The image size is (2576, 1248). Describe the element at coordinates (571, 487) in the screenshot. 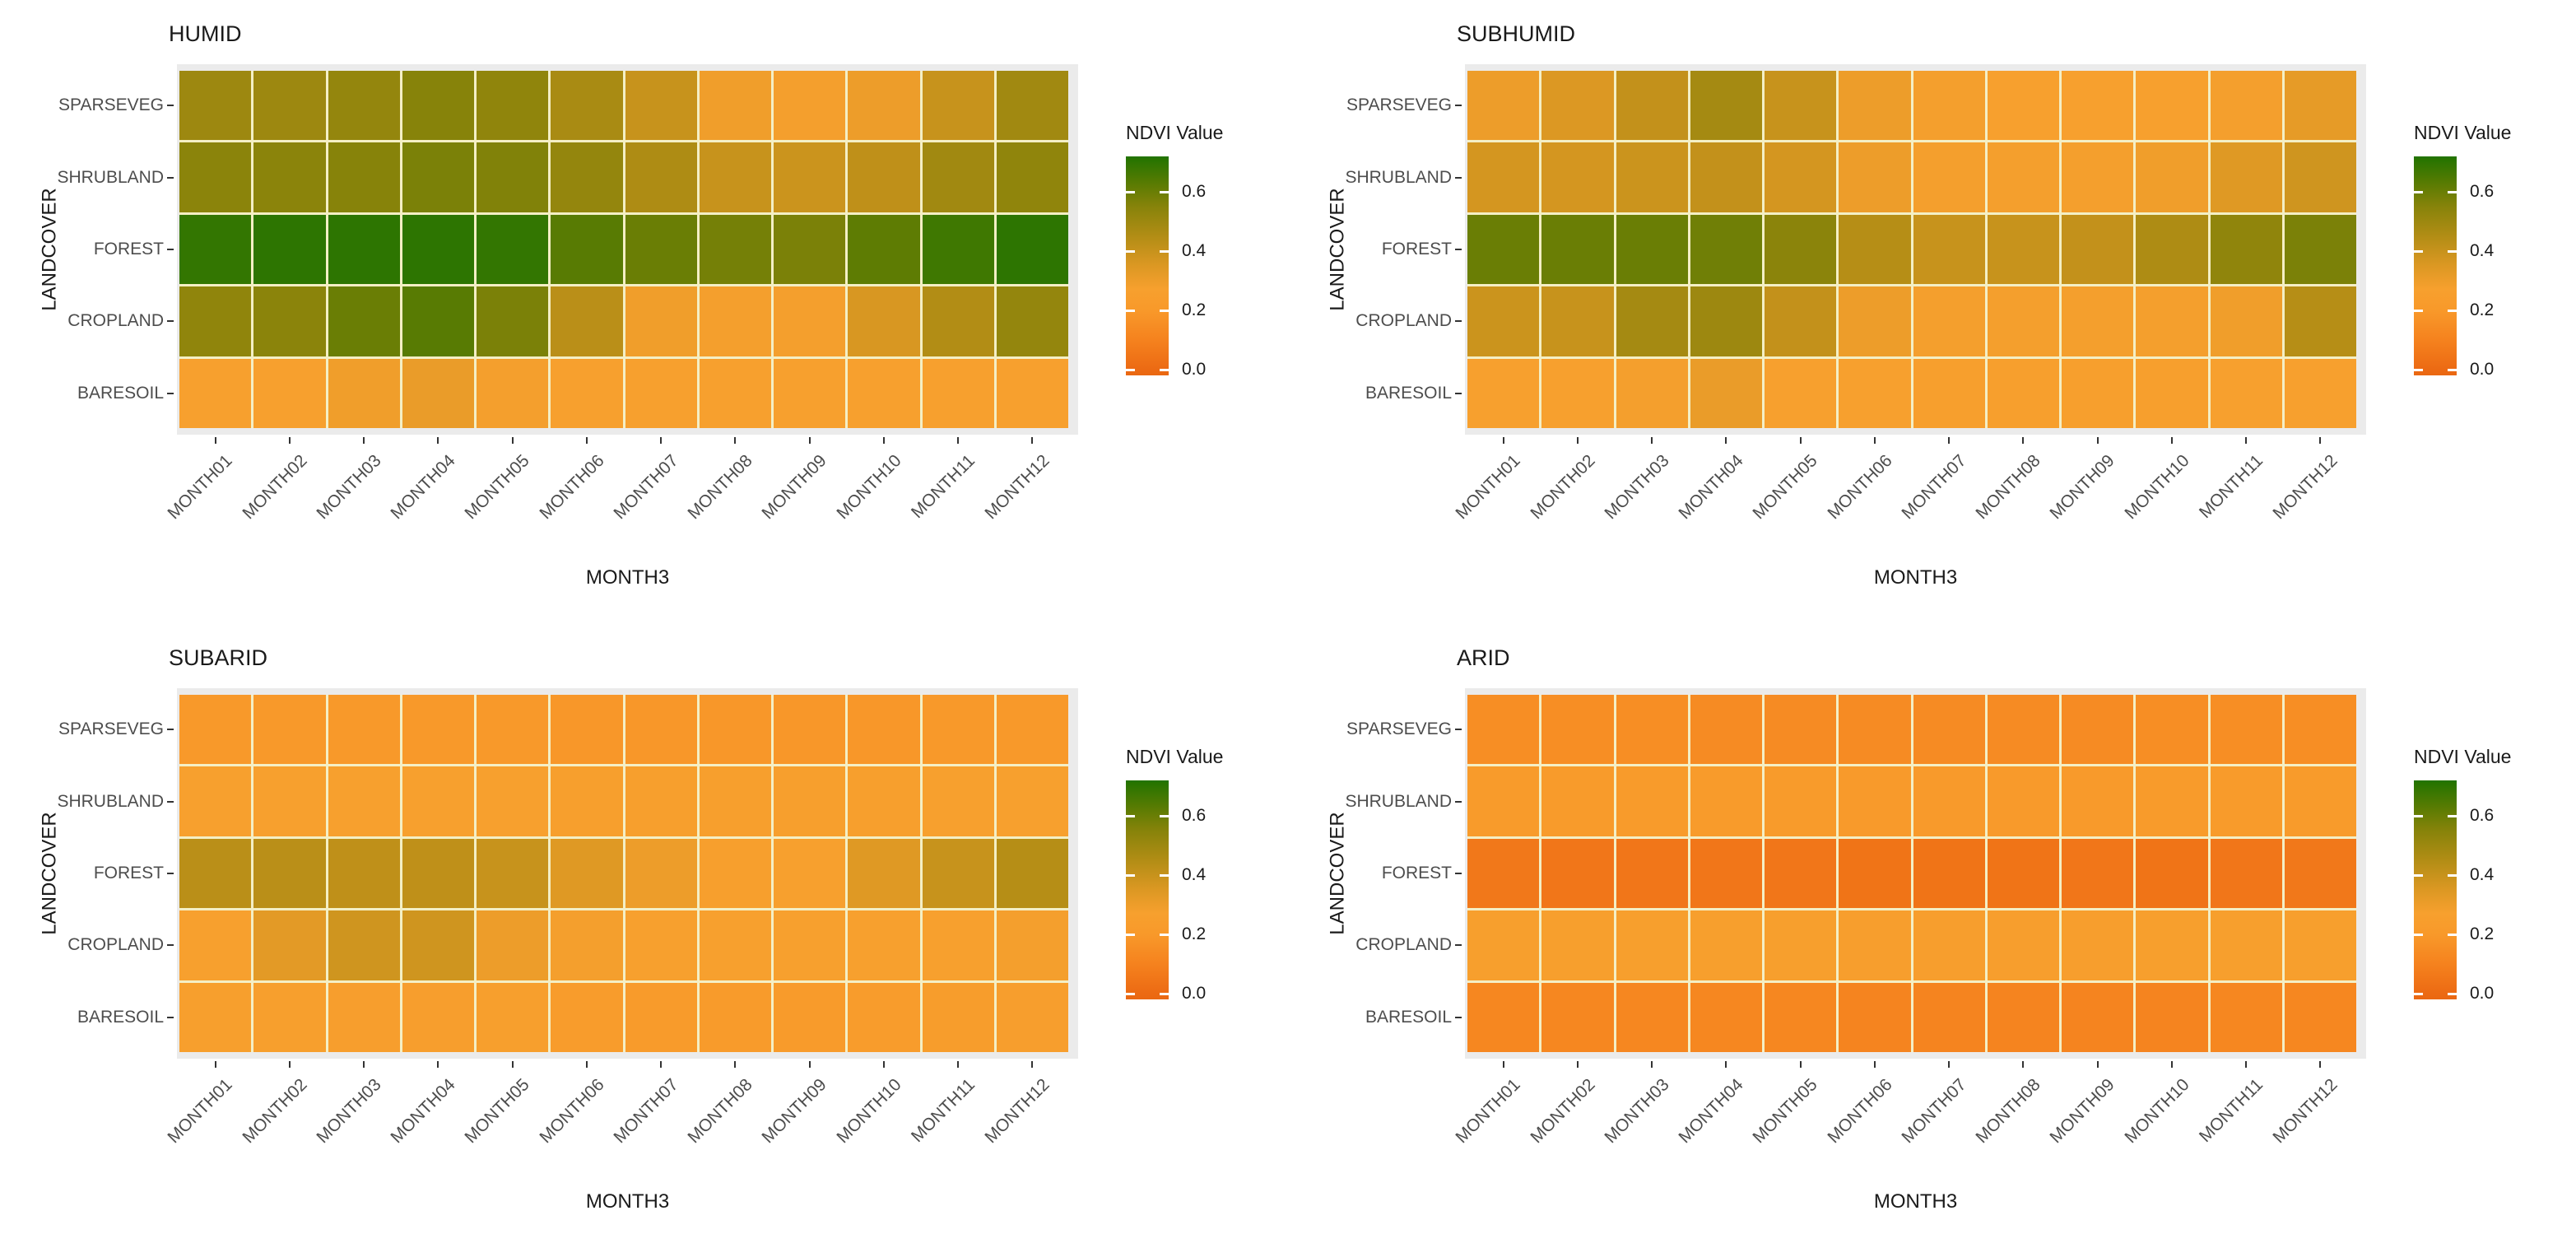

I see `x-tick-label-text: MONTH06` at that location.